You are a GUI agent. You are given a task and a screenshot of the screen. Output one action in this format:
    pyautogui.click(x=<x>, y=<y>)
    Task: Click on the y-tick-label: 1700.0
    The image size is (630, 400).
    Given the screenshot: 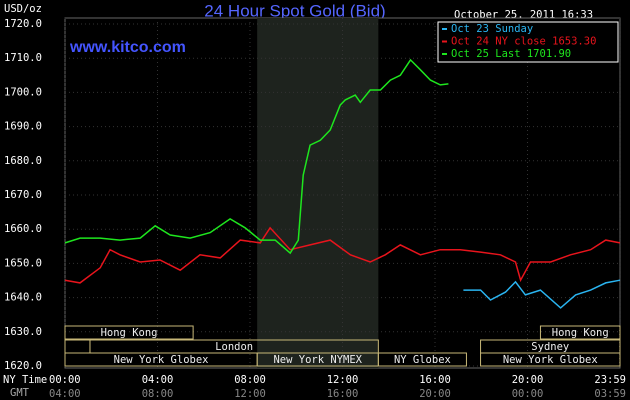 What is the action you would take?
    pyautogui.click(x=23, y=92)
    